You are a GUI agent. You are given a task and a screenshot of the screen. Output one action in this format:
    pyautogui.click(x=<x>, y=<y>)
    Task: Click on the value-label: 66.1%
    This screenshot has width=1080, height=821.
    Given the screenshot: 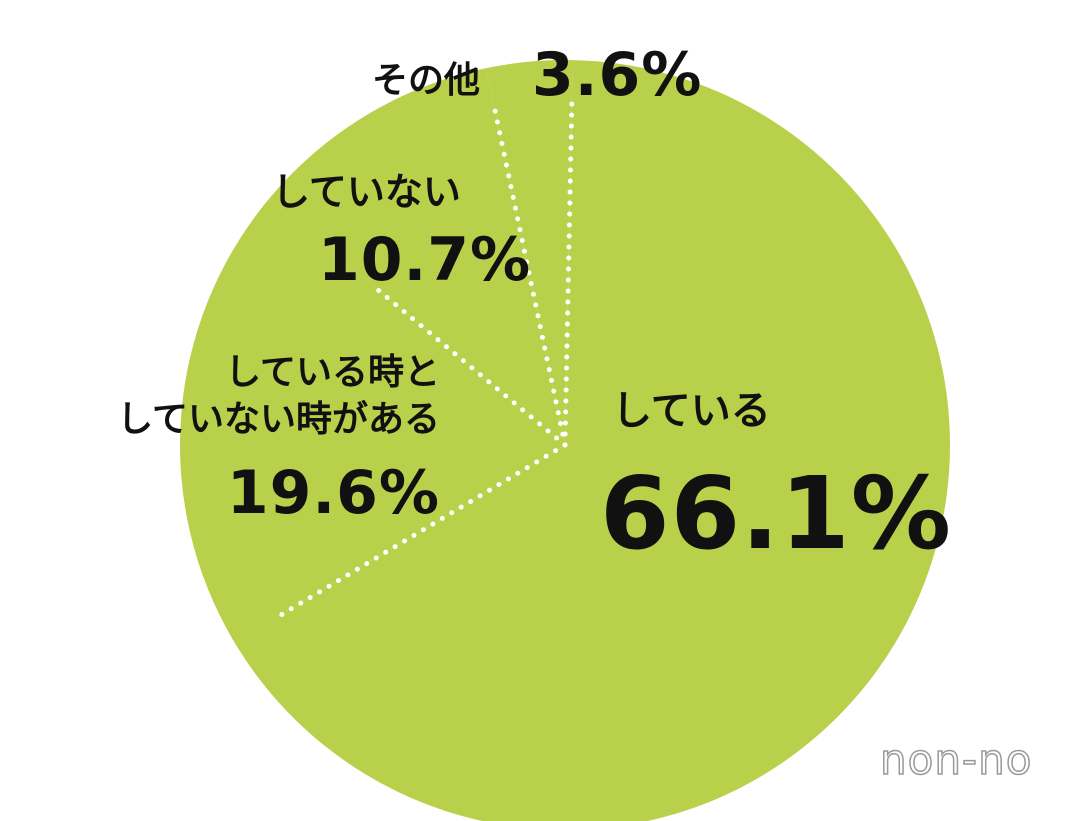 What is the action you would take?
    pyautogui.click(x=776, y=513)
    